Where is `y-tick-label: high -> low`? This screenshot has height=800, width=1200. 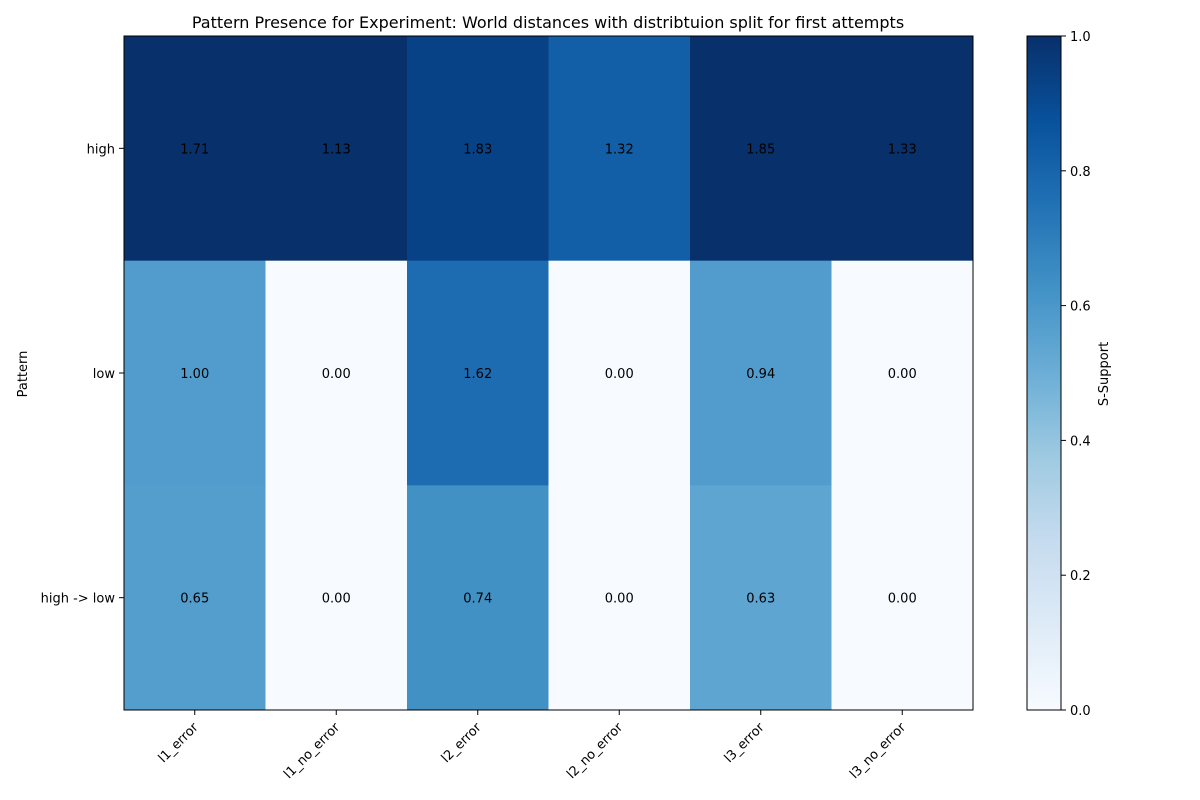
y-tick-label: high -> low is located at coordinates (78, 599).